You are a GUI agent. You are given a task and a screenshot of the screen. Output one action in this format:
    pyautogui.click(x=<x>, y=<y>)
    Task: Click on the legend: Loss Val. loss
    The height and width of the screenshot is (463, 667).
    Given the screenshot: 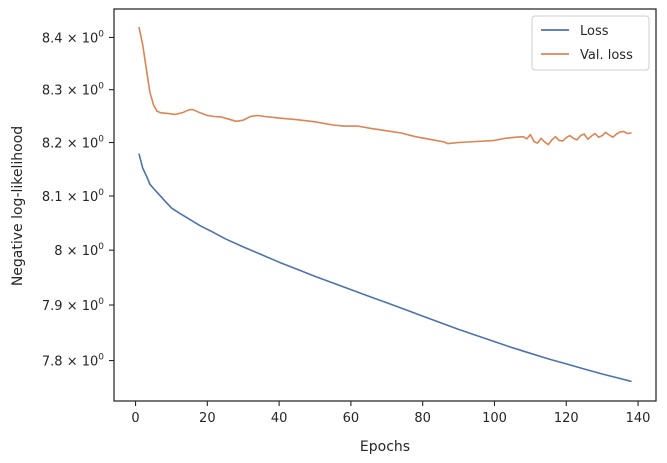 What is the action you would take?
    pyautogui.click(x=590, y=43)
    